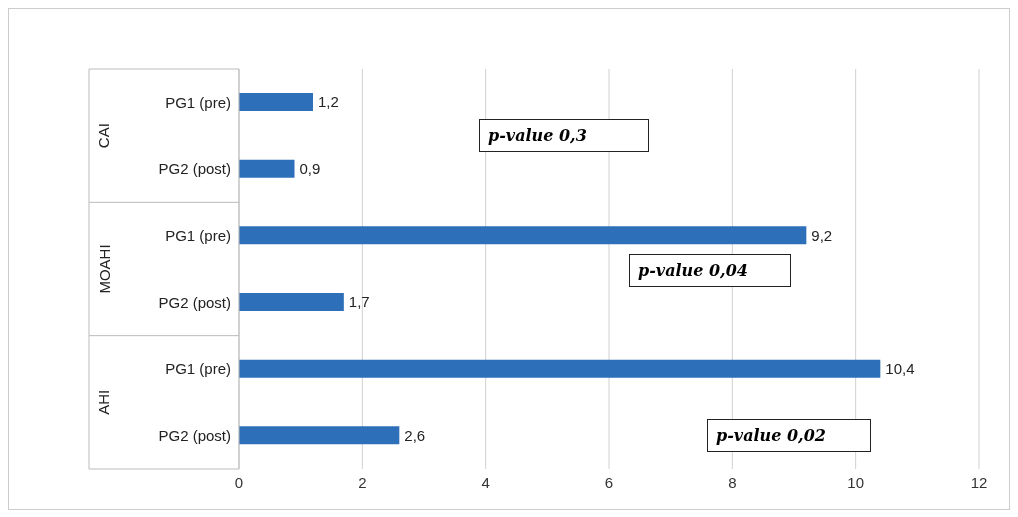  What do you see at coordinates (564, 135) in the screenshot?
I see `note-box: p-value 0,3` at bounding box center [564, 135].